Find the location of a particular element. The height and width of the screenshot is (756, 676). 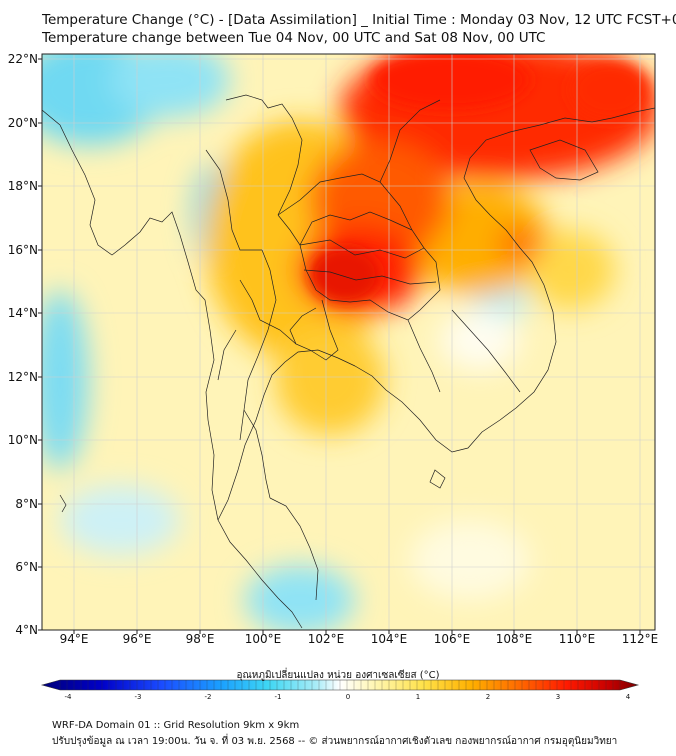

lat-label-6n: 6°N is located at coordinates (26, 567).